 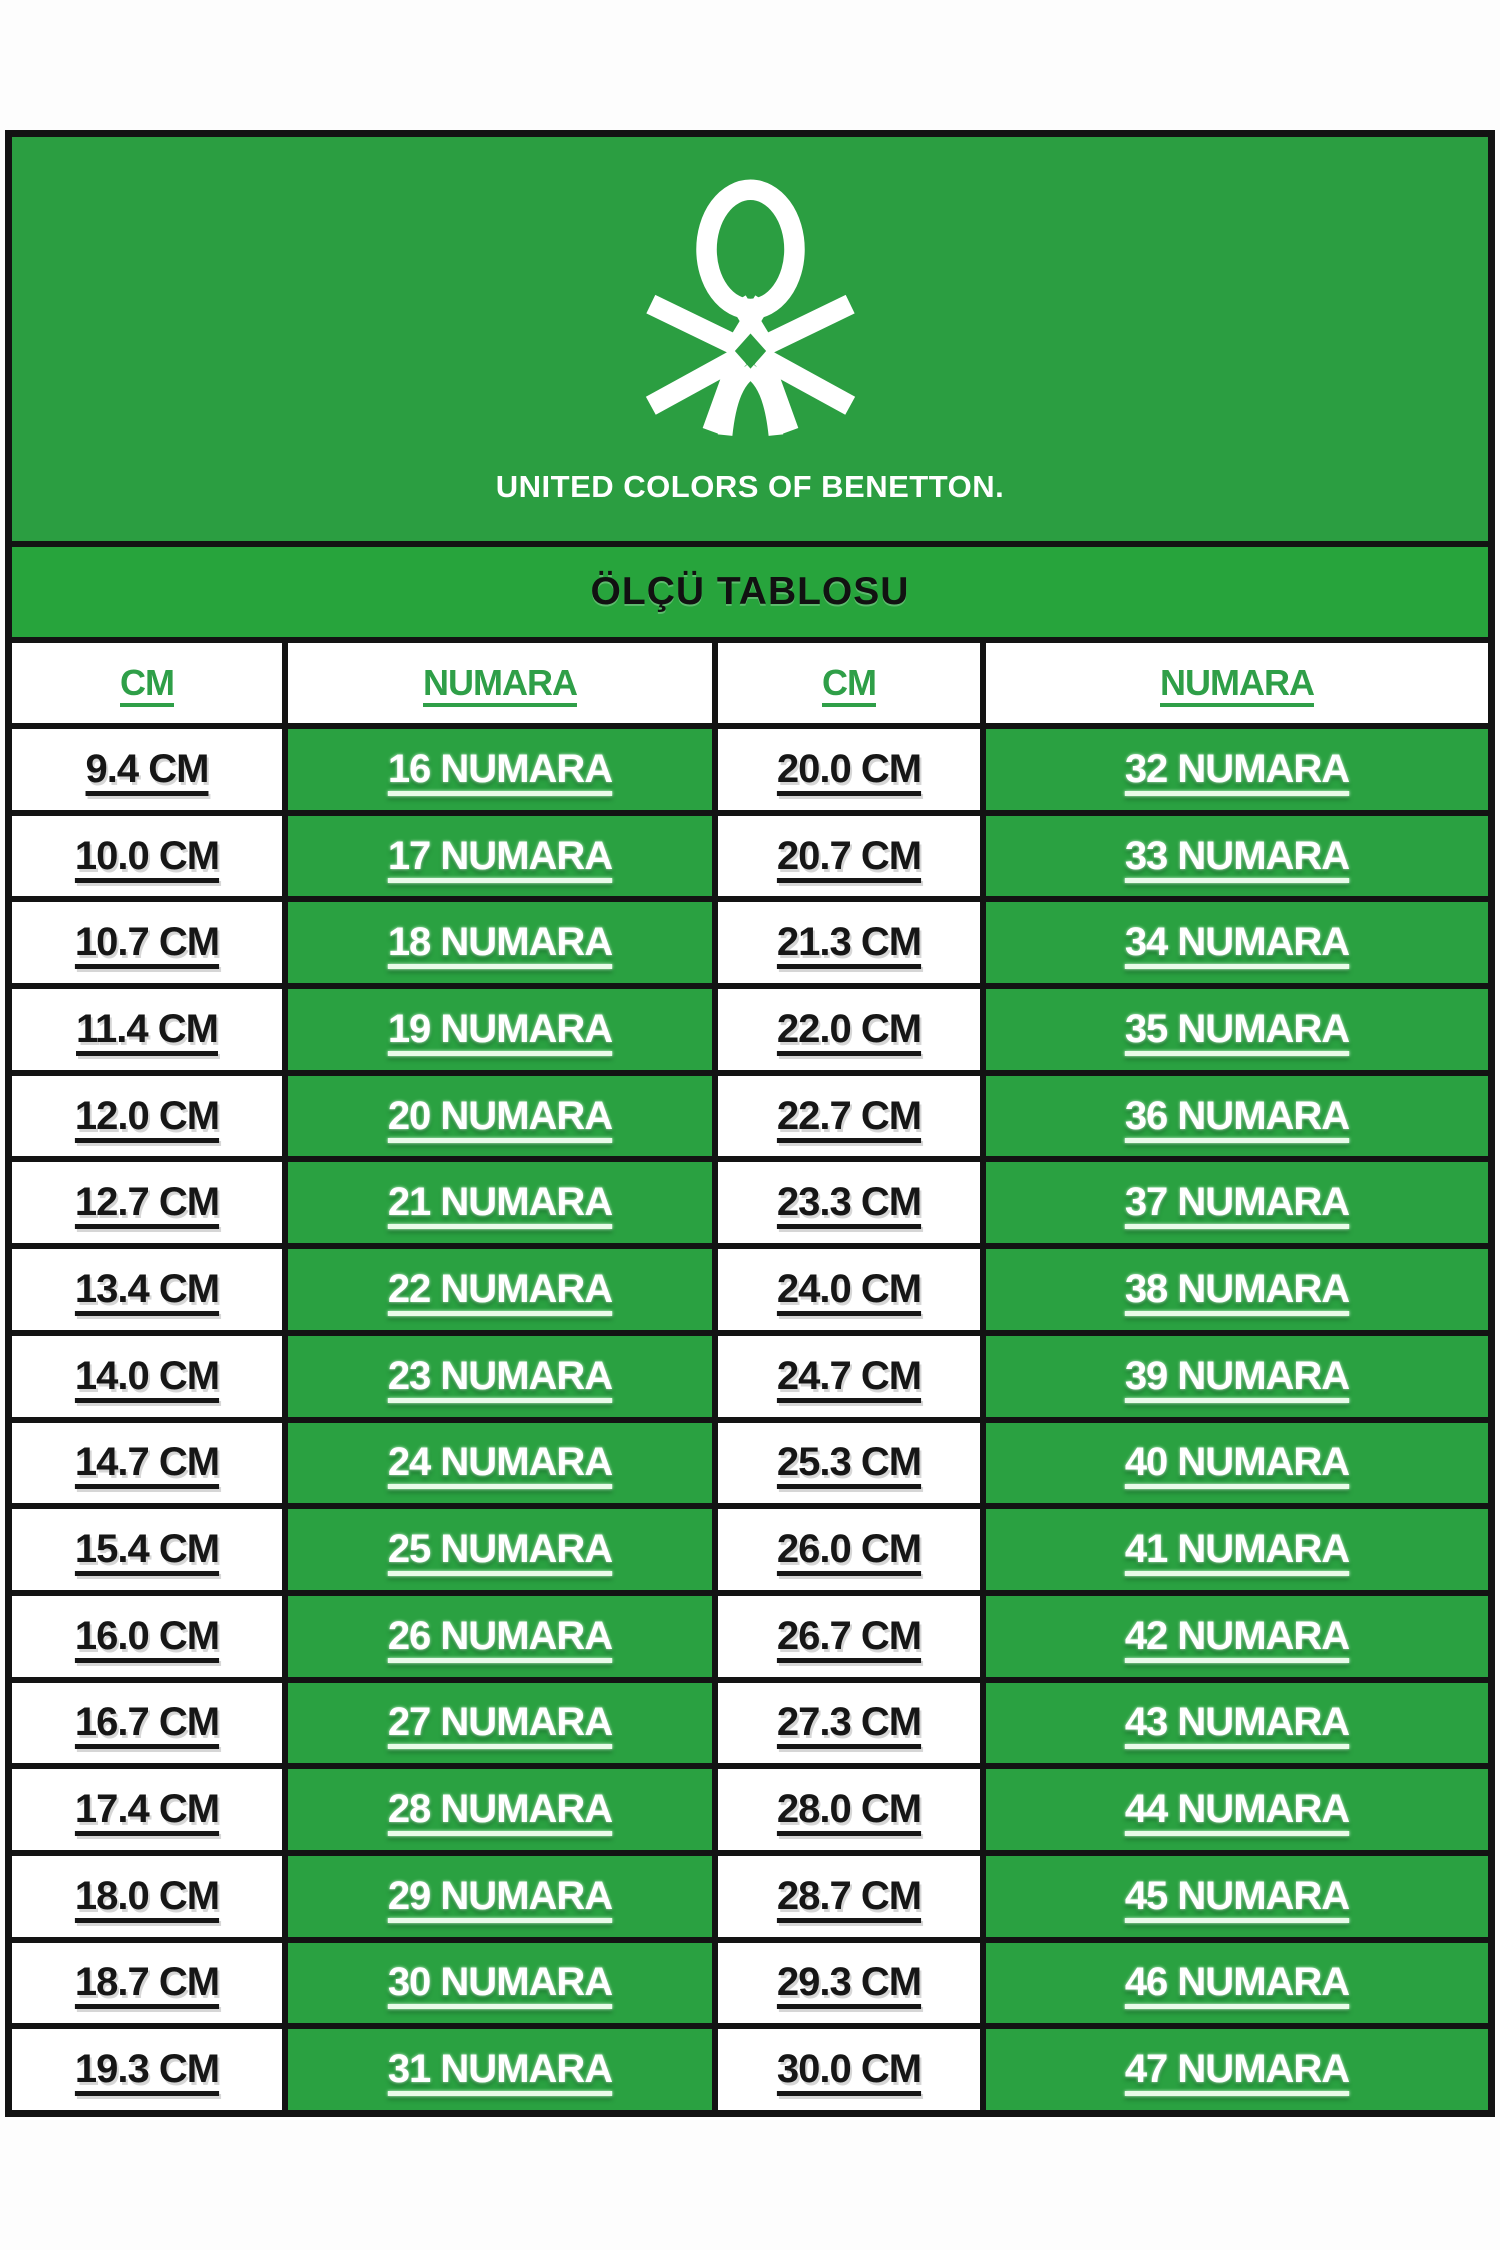 I want to click on numara-cell: 38 NUMARA, so click(x=1237, y=1289).